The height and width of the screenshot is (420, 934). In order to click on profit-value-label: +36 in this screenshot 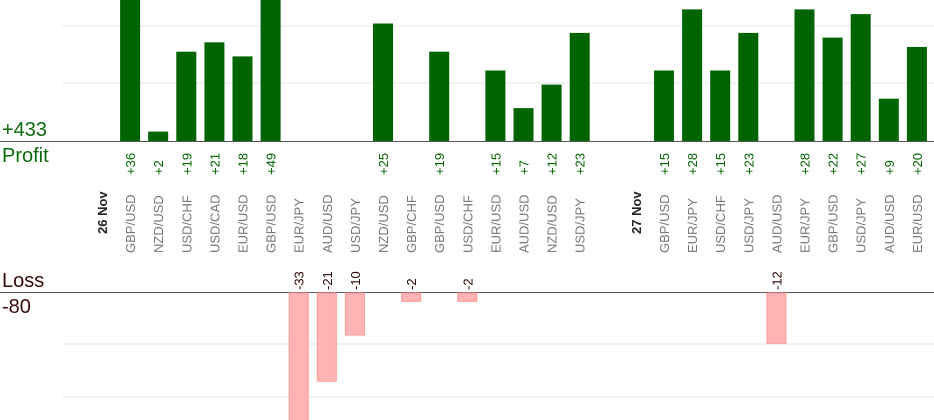, I will do `click(130, 164)`.